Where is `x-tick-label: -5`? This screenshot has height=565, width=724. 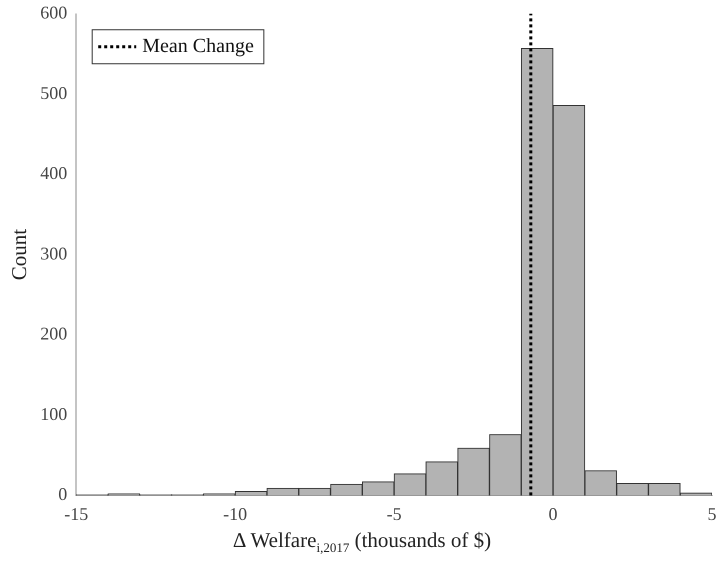
x-tick-label: -5 is located at coordinates (394, 514).